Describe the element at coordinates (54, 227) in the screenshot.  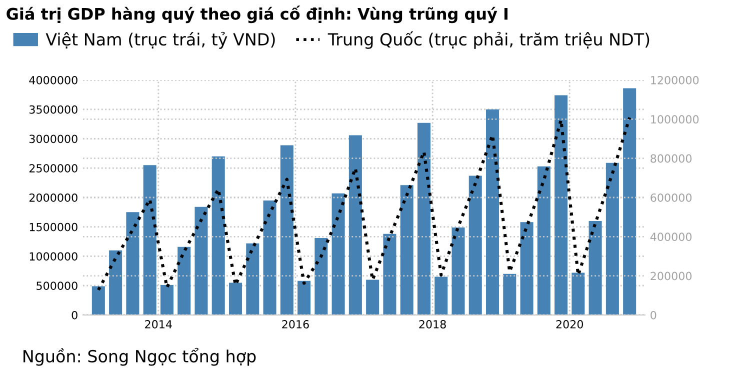
I see `y-tick-label: 1500000` at that location.